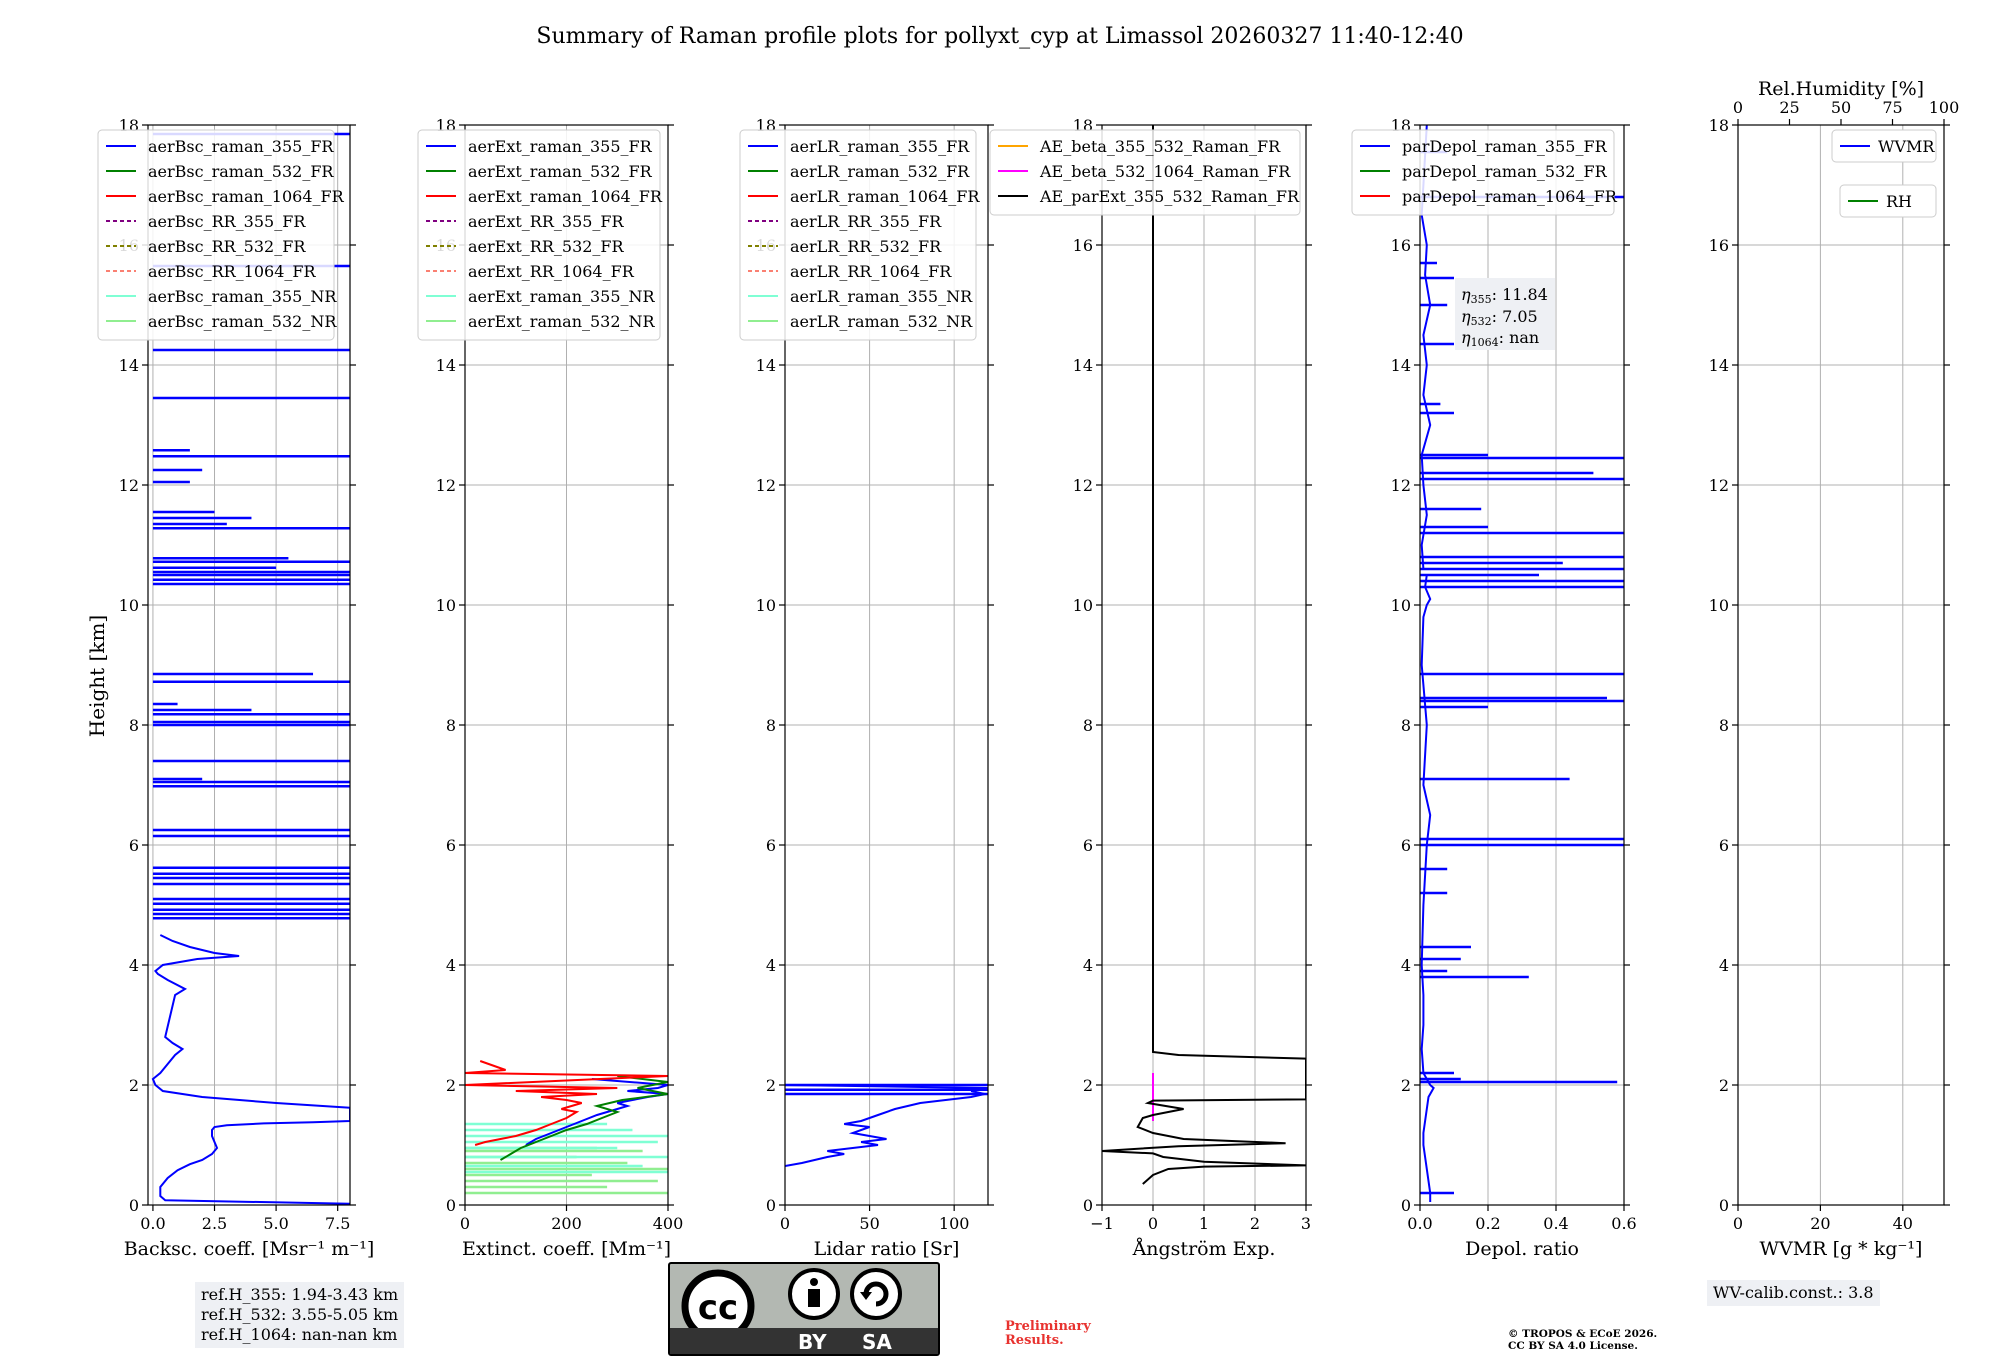  What do you see at coordinates (954, 1223) in the screenshot?
I see `x-tick-label: 100` at bounding box center [954, 1223].